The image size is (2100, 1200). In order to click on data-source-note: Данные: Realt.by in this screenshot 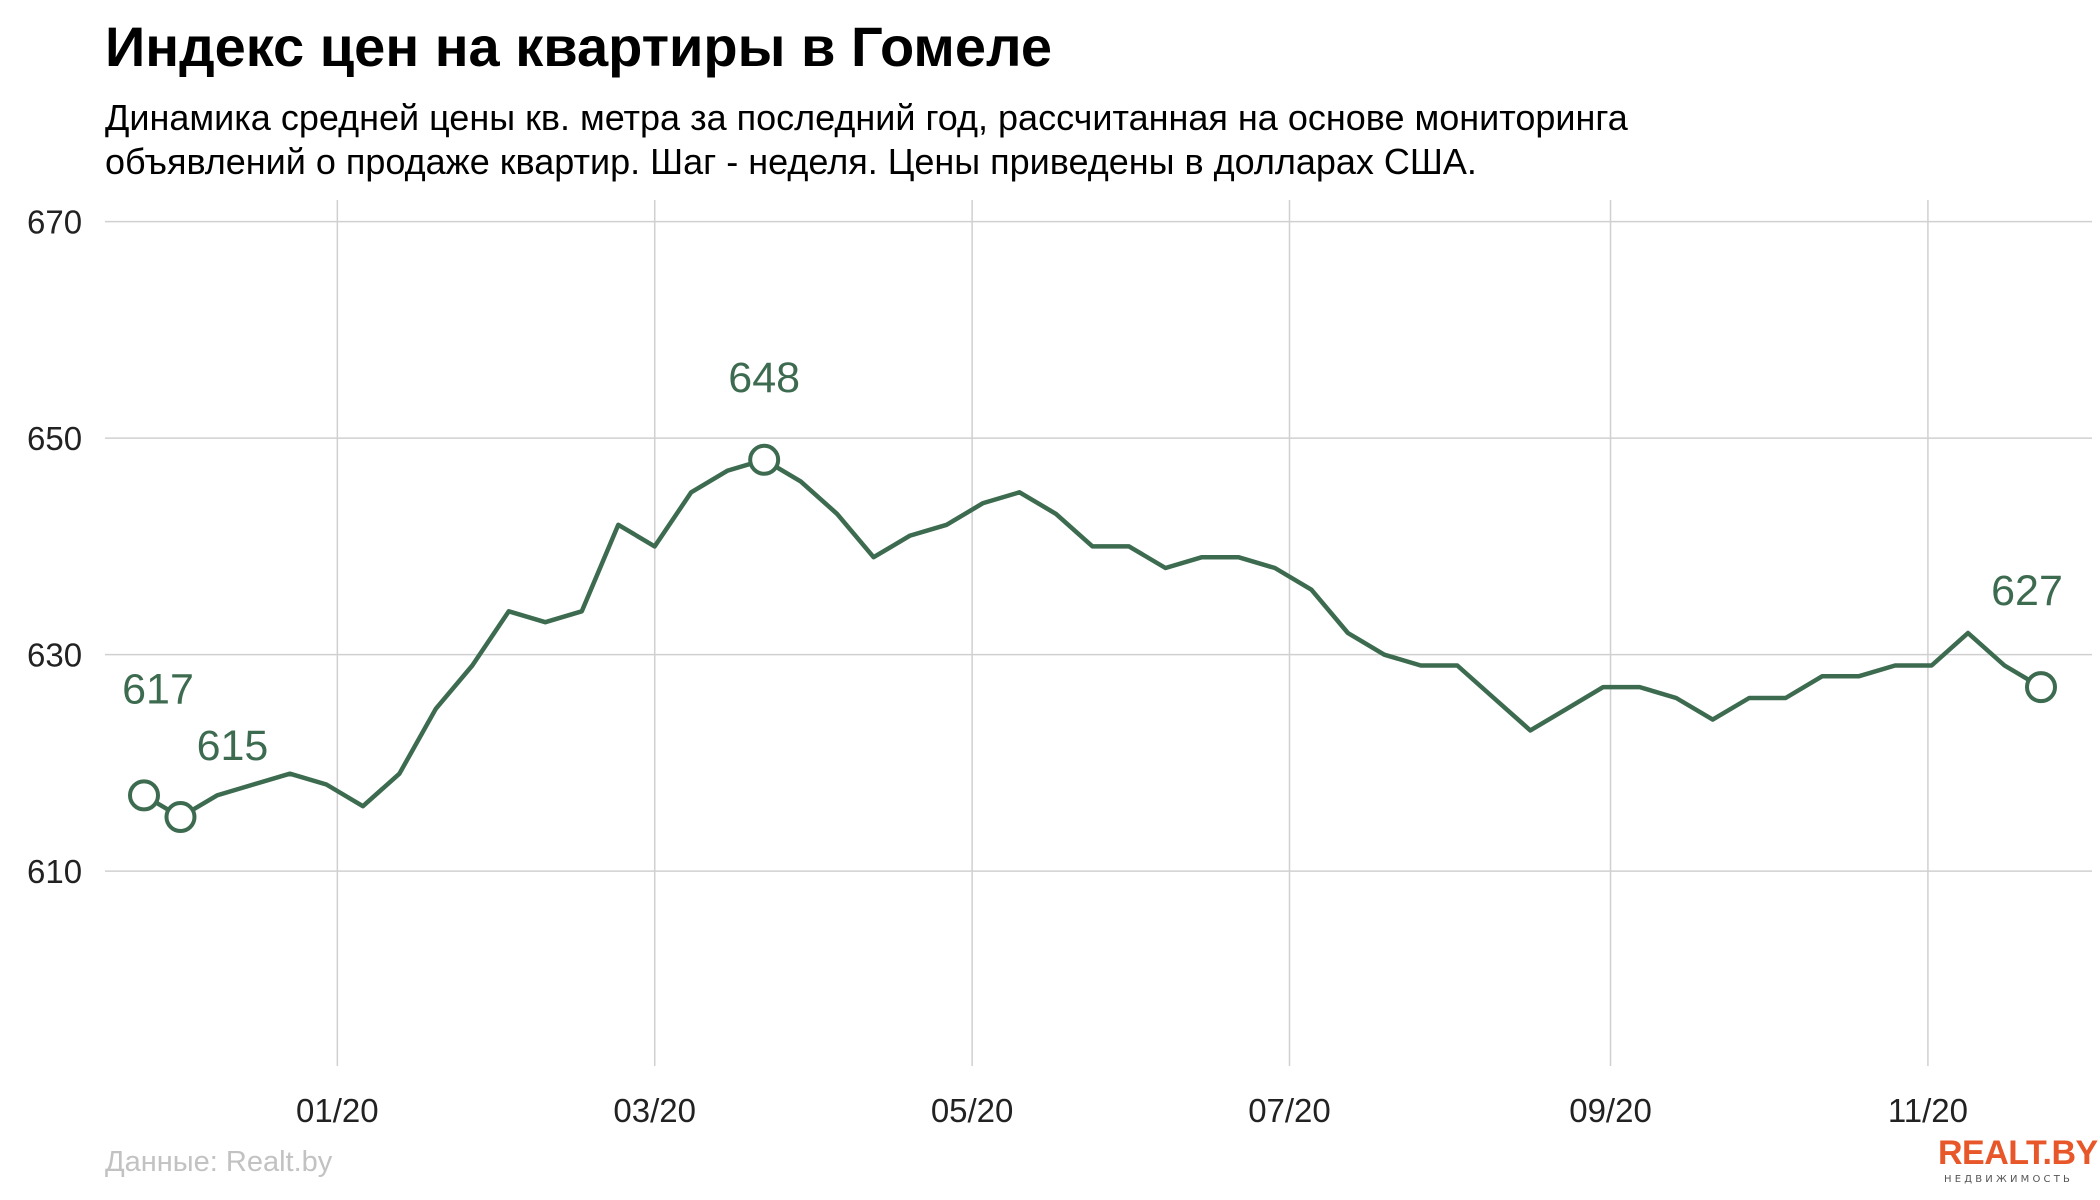, I will do `click(219, 1162)`.